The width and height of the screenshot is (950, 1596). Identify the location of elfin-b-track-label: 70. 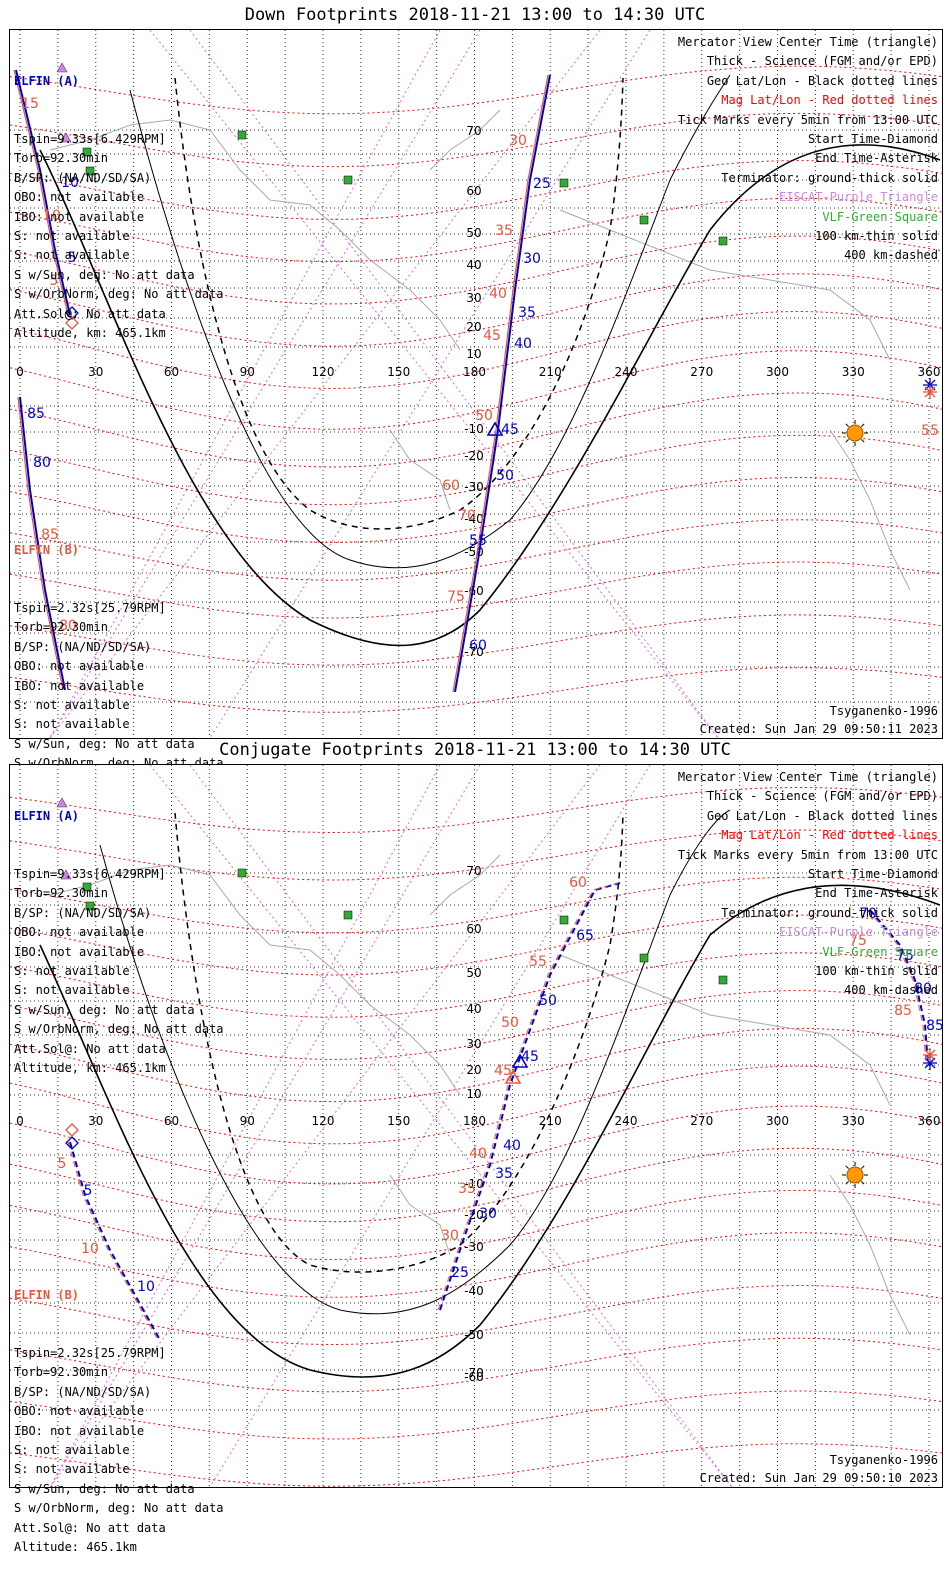
(467, 516).